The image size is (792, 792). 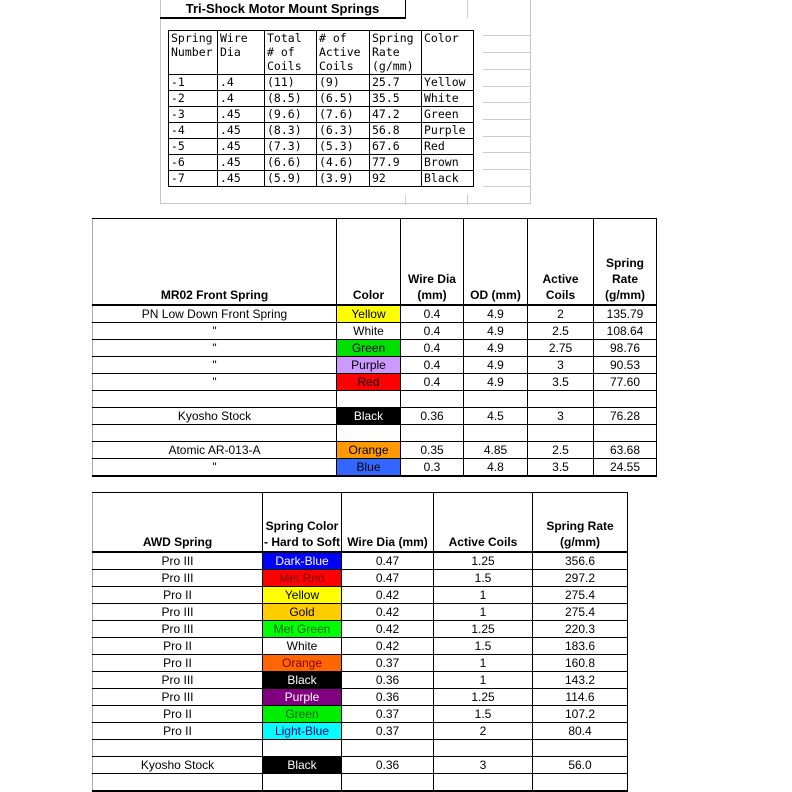 What do you see at coordinates (343, 130) in the screenshot?
I see `table-cell: (6.3)` at bounding box center [343, 130].